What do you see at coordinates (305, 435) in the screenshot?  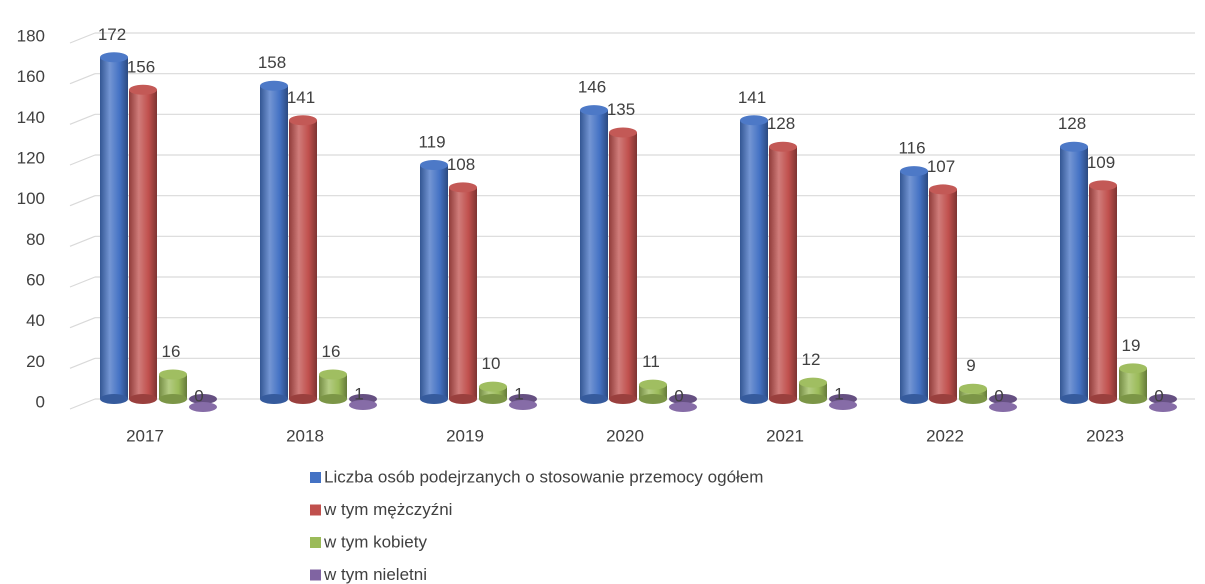 I see `x-tick-label: 2018` at bounding box center [305, 435].